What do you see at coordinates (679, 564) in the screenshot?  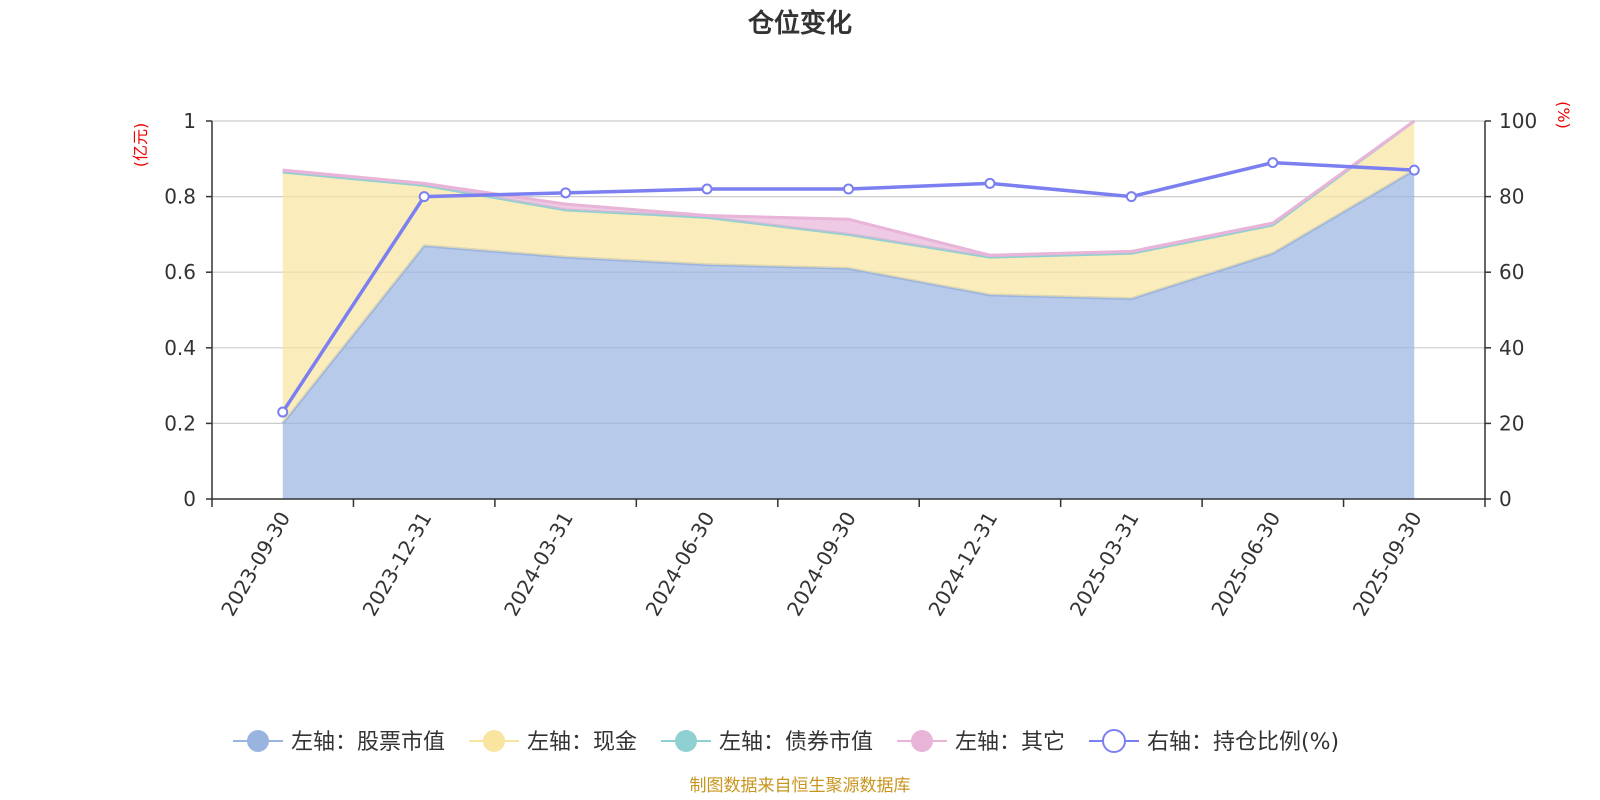 I see `x-tick-label: 2024-06-30` at bounding box center [679, 564].